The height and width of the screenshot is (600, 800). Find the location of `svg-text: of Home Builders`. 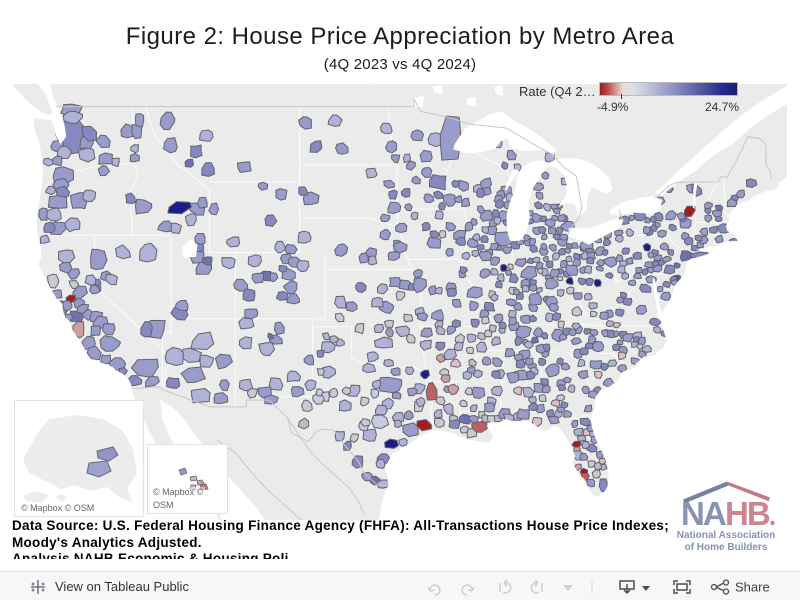

svg-text: of Home Builders is located at coordinates (726, 547).